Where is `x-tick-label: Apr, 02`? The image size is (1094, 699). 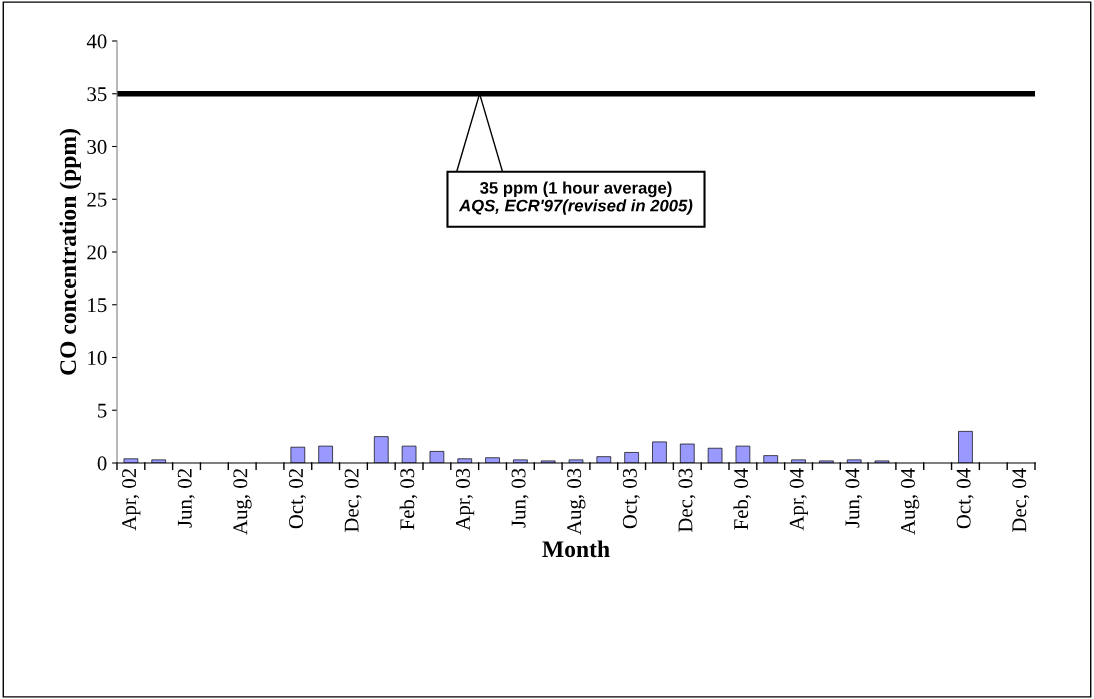
x-tick-label: Apr, 02 is located at coordinates (131, 500).